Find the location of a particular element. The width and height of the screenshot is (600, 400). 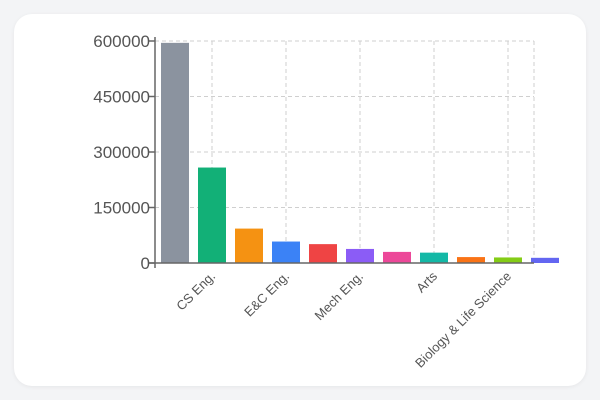

x-tick-label: Mech Eng. is located at coordinates (339, 296).